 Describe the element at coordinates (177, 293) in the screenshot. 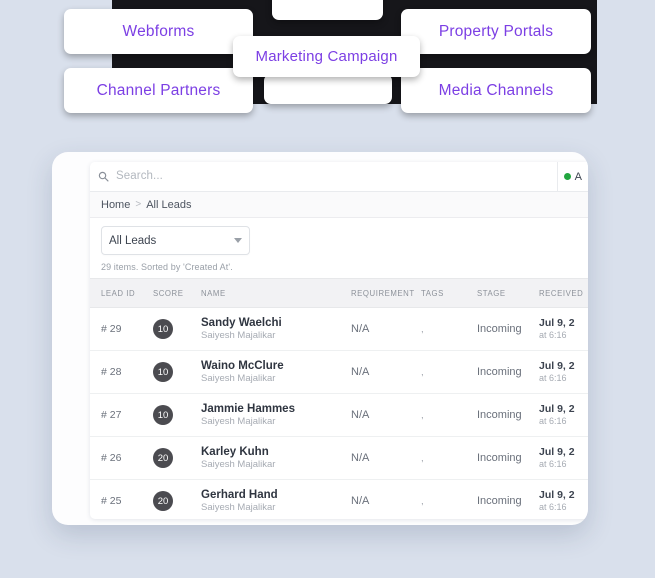

I see `column-header-score: SCORE` at that location.